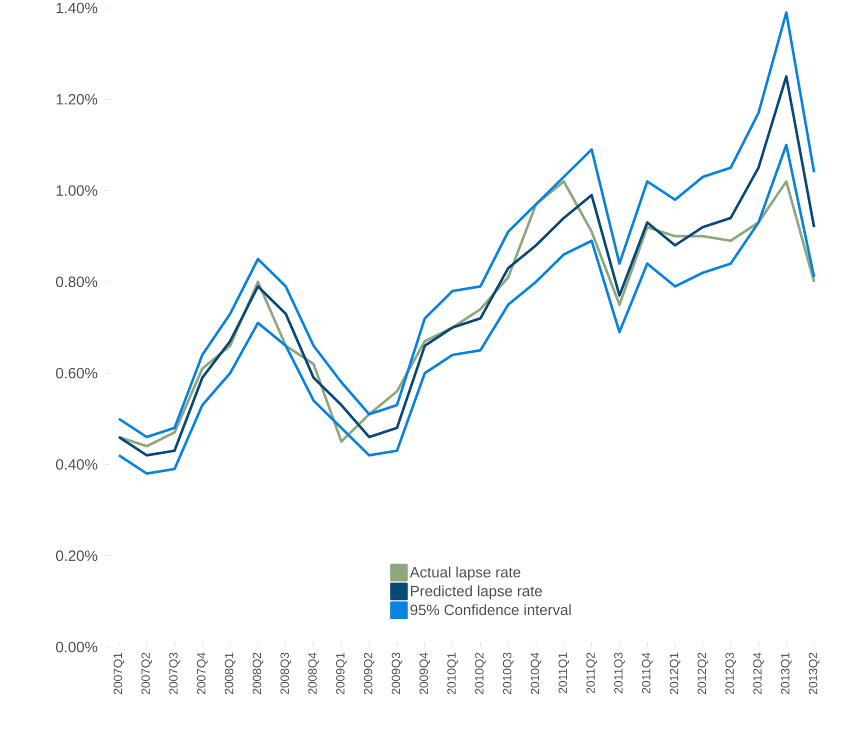  What do you see at coordinates (591, 673) in the screenshot?
I see `x-tick-label: 2011Q2` at bounding box center [591, 673].